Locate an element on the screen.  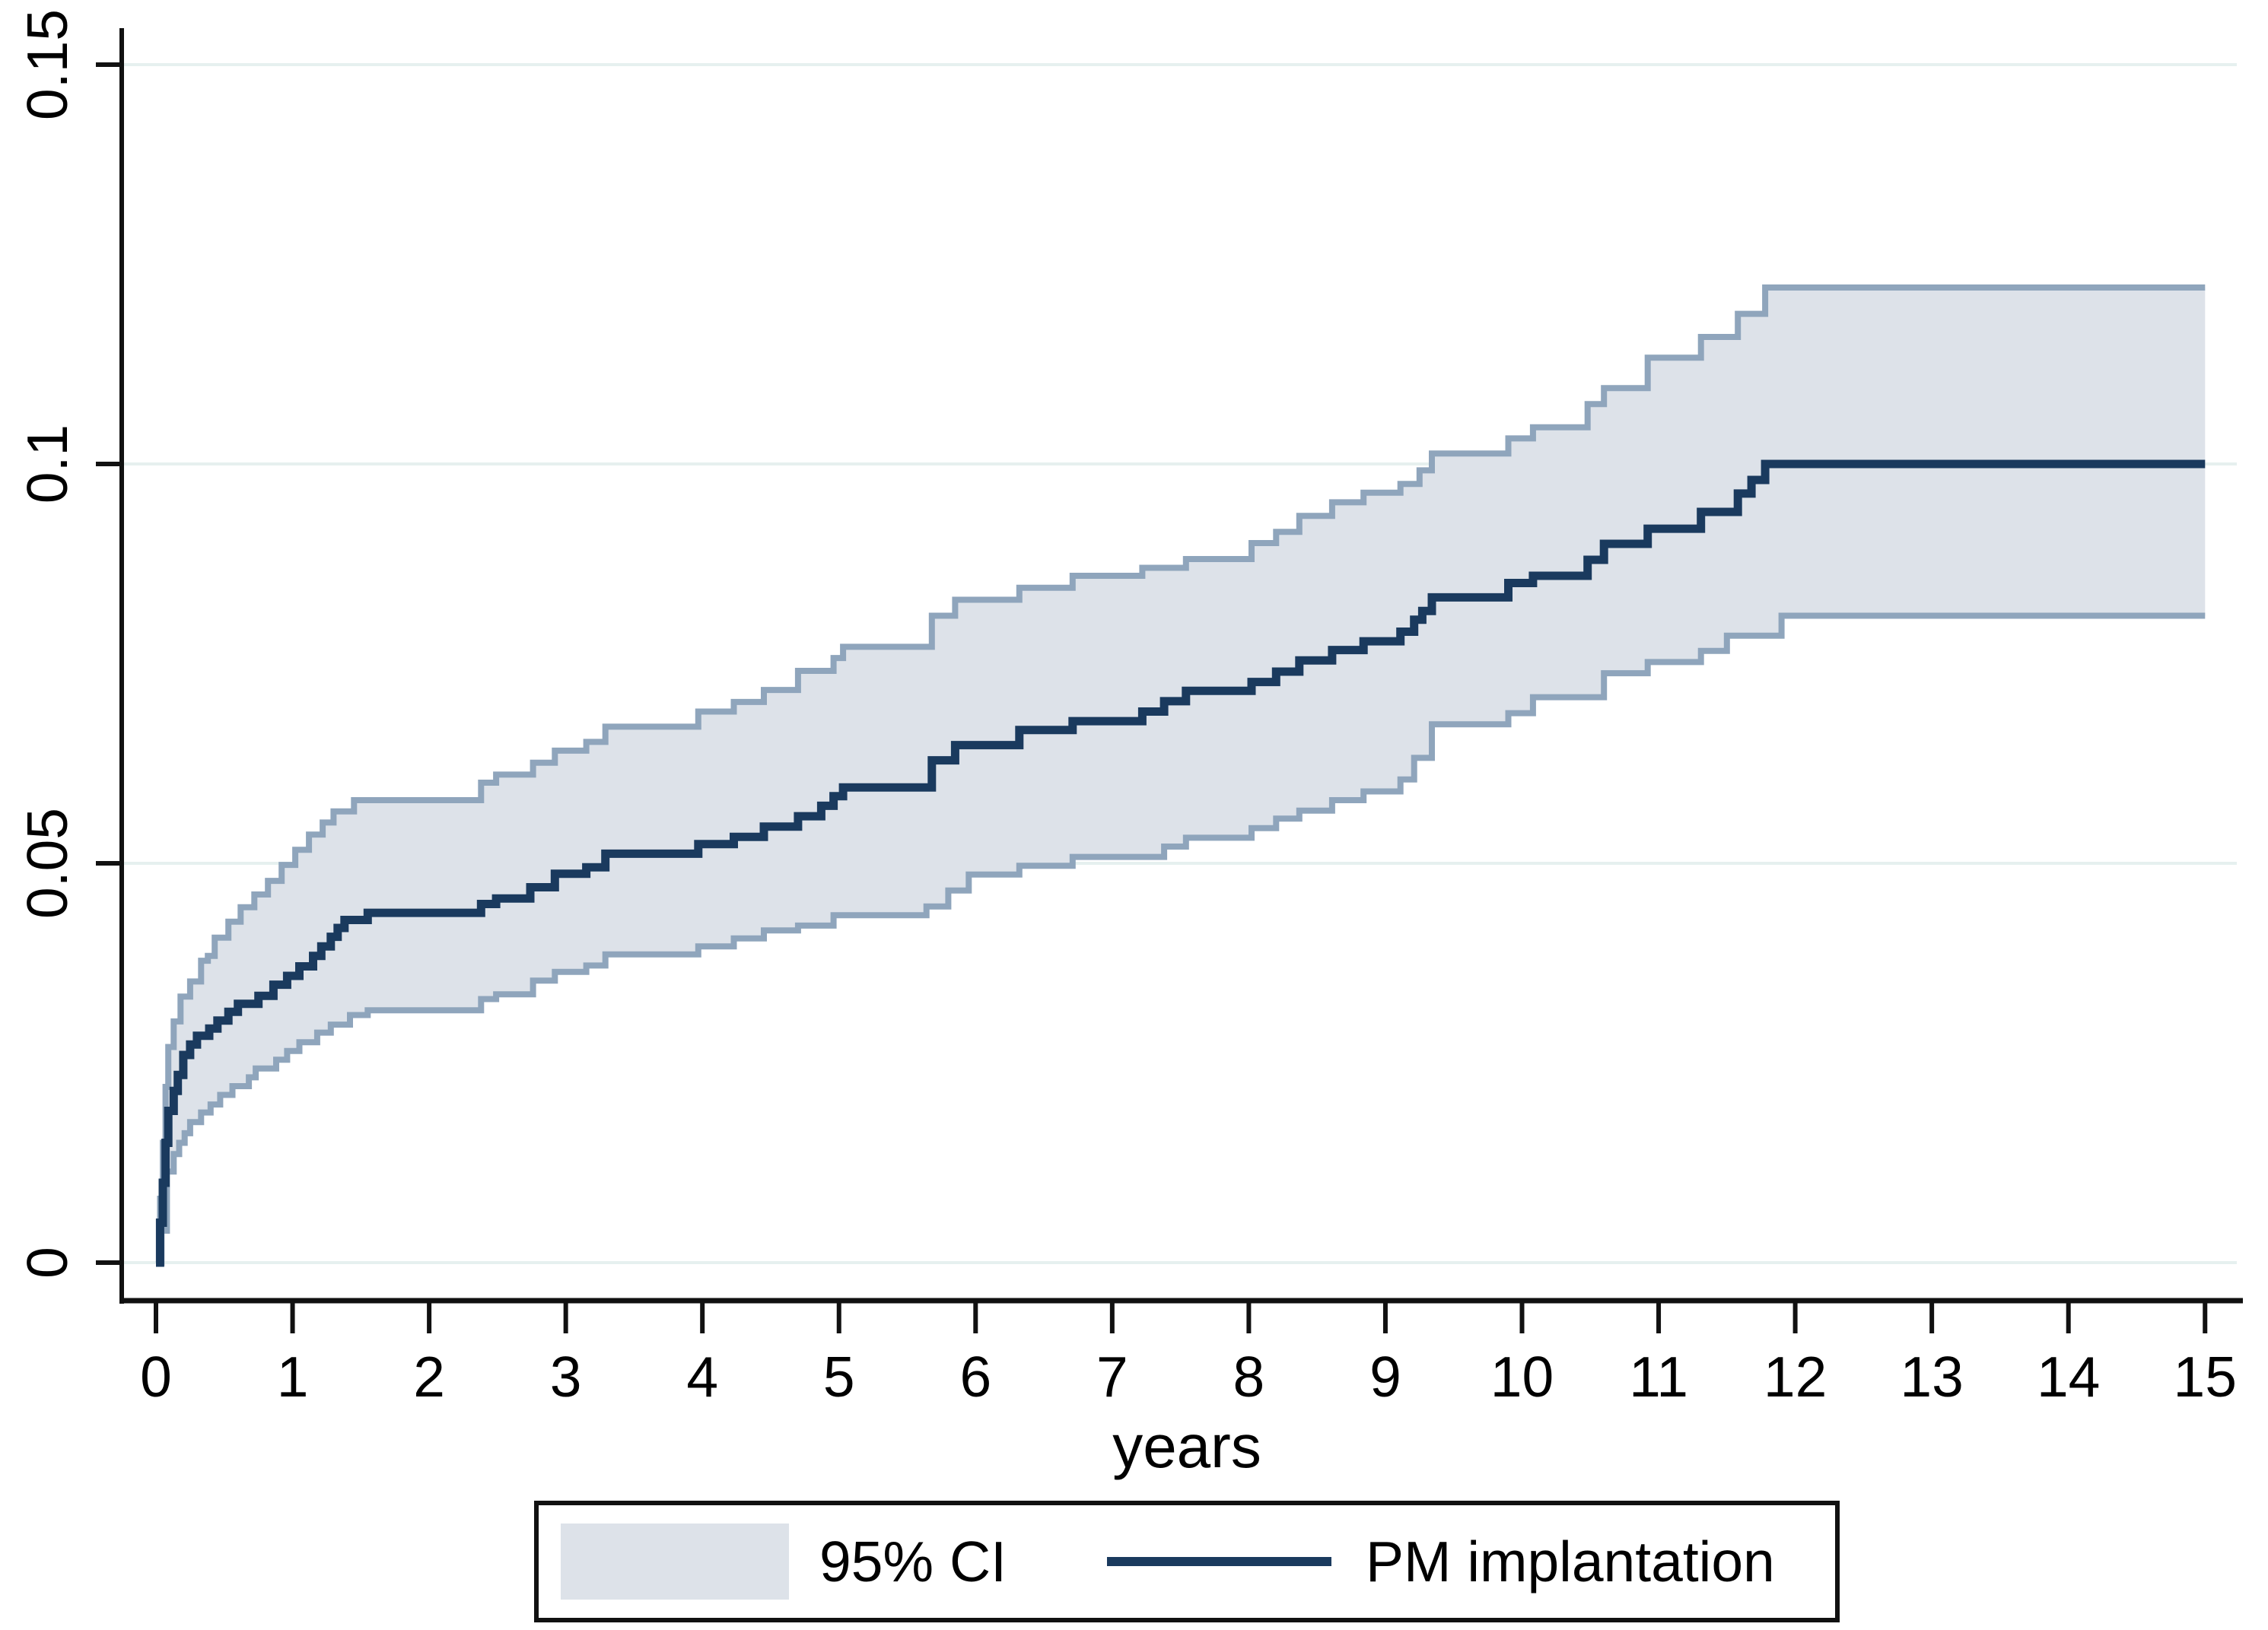
legend-box: 95% CI PM implantation is located at coordinates (1187, 1561).